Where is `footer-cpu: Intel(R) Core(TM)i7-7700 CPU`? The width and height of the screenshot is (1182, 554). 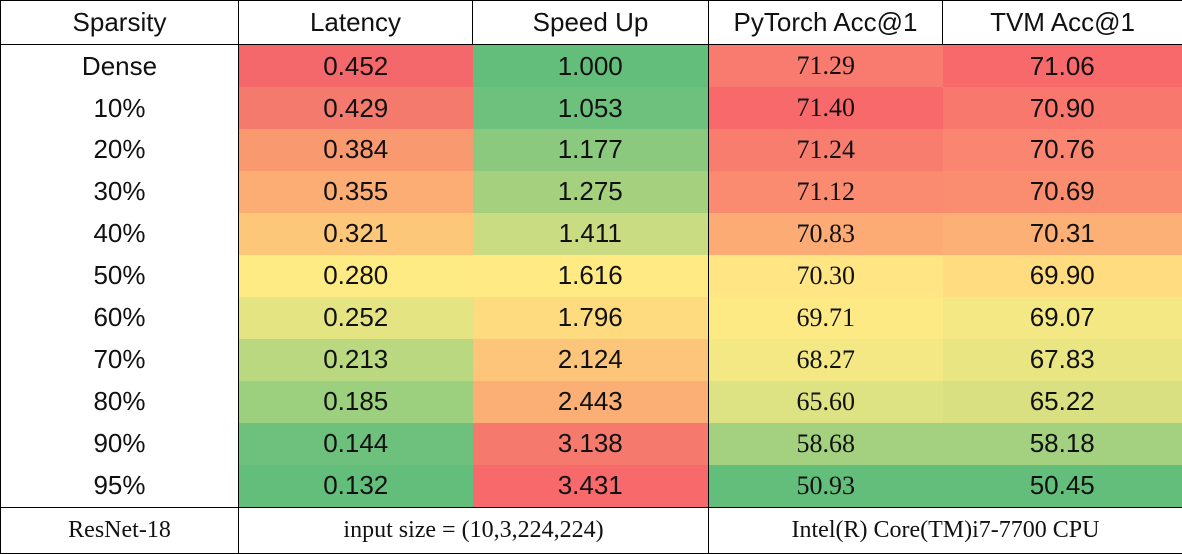
footer-cpu: Intel(R) Core(TM)i7-7700 CPU is located at coordinates (945, 530).